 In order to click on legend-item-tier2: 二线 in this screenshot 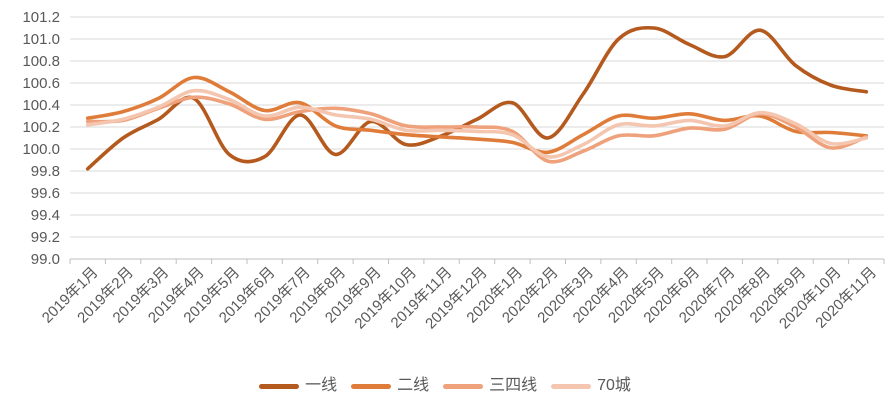, I will do `click(390, 386)`.